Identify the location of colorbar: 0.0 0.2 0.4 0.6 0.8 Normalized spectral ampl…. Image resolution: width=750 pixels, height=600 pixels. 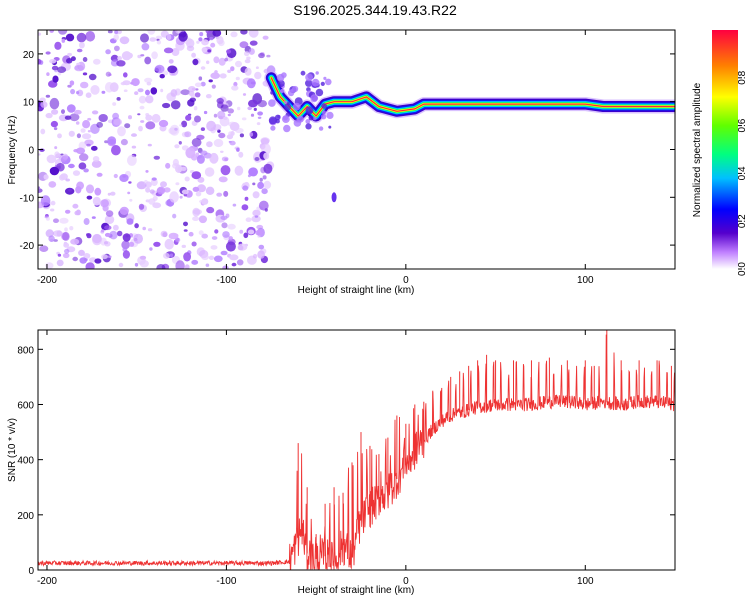
(720, 153).